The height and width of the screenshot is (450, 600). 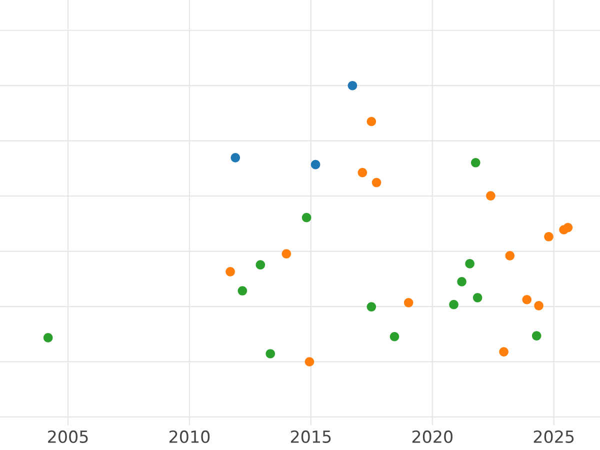 What do you see at coordinates (432, 437) in the screenshot?
I see `x-tick-label: 2020` at bounding box center [432, 437].